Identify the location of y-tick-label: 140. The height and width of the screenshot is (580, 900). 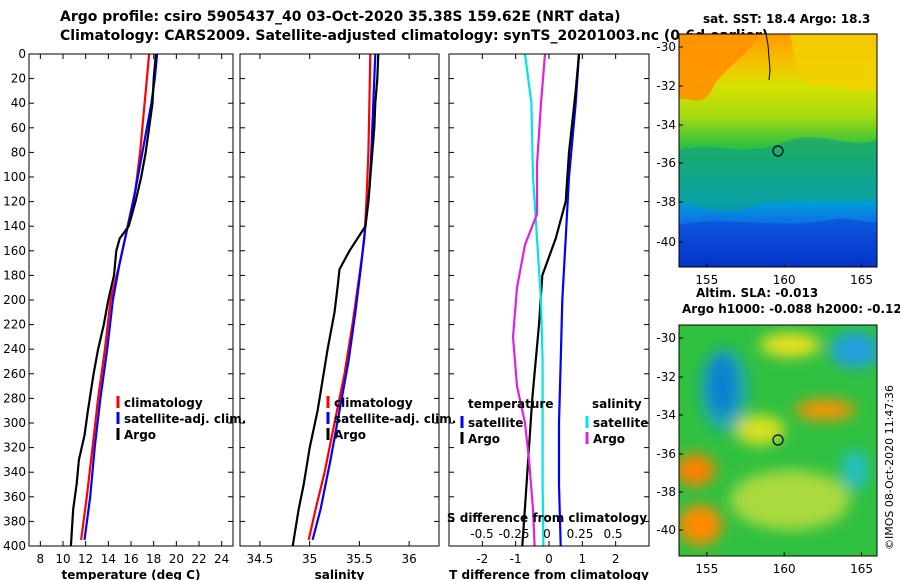
(14, 226).